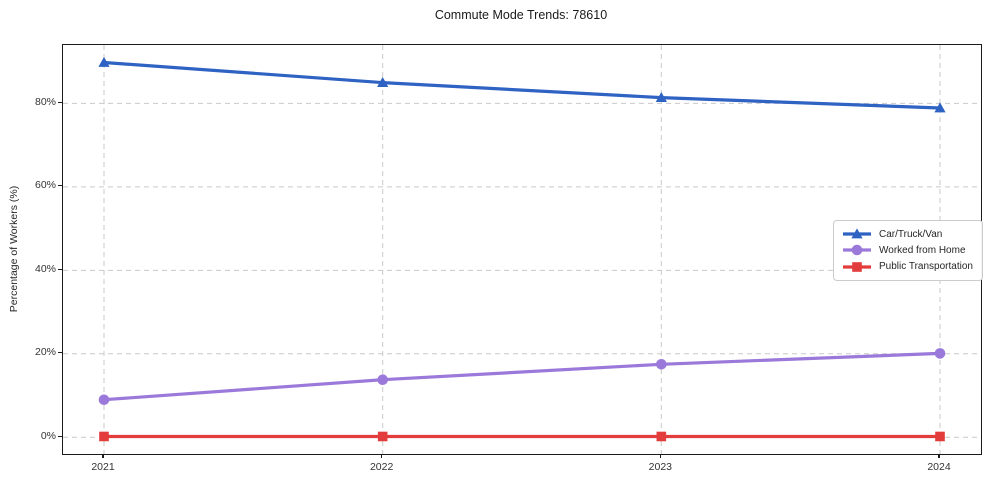 The width and height of the screenshot is (990, 490). I want to click on x-tick-label: 2024, so click(939, 467).